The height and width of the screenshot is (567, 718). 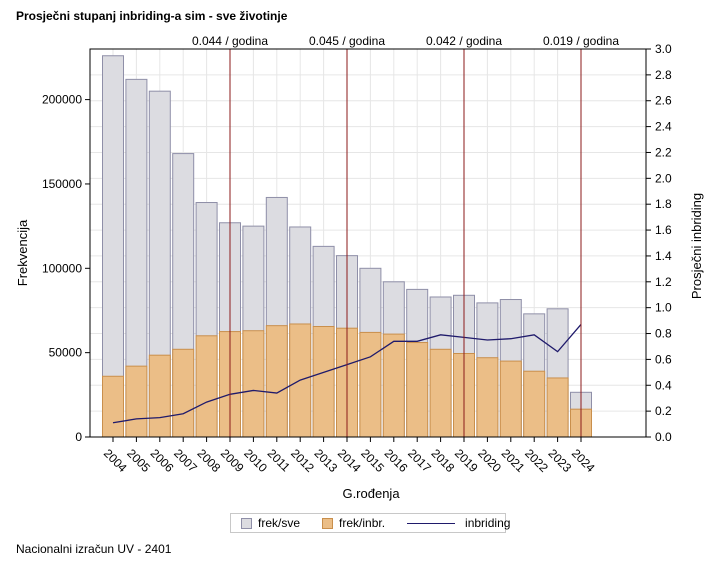 I want to click on y2-tick-label: 2.2, so click(x=663, y=152).